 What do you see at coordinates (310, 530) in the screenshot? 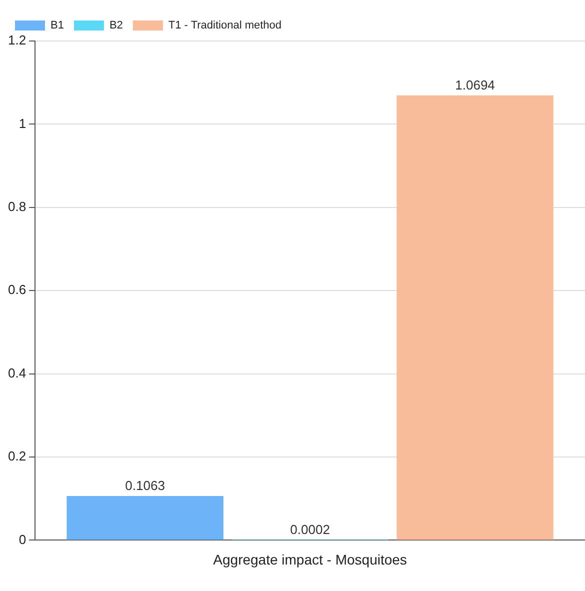
I see `data-label: 0.0002` at bounding box center [310, 530].